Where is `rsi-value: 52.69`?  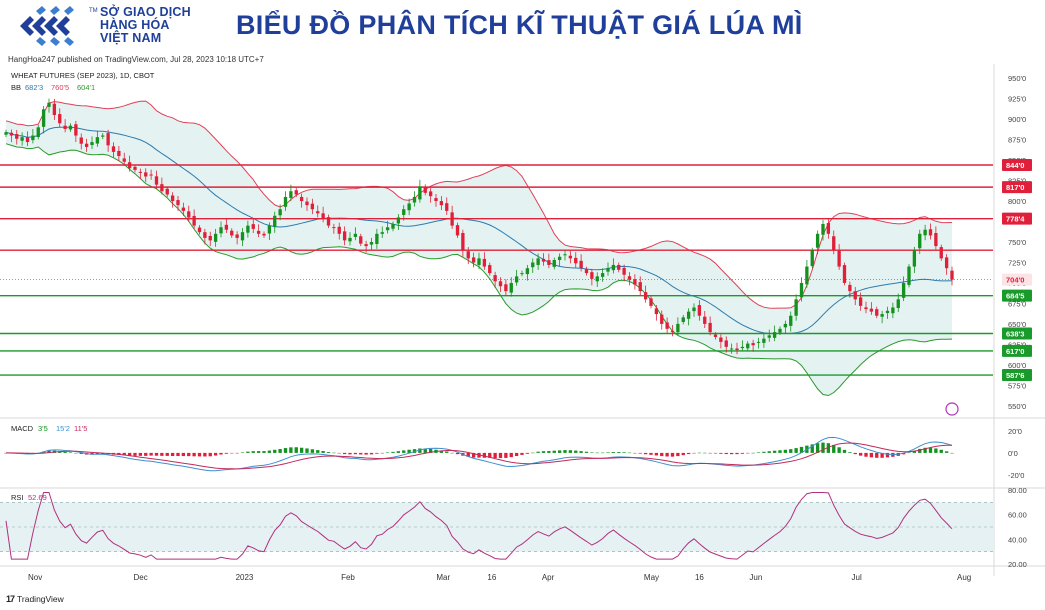
rsi-value: 52.69 is located at coordinates (37, 497).